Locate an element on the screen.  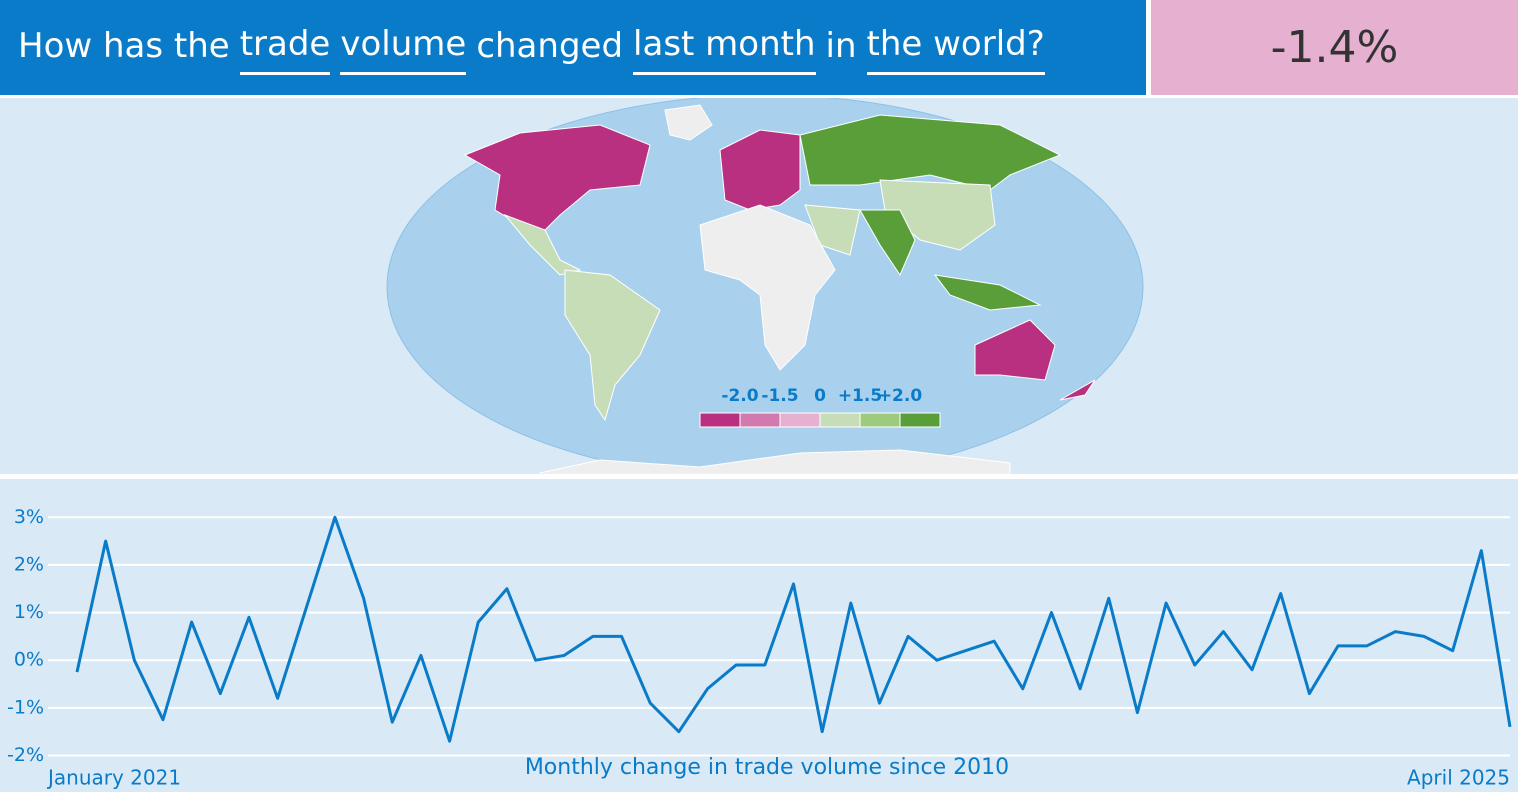
antarctica is located at coordinates (775, 461).